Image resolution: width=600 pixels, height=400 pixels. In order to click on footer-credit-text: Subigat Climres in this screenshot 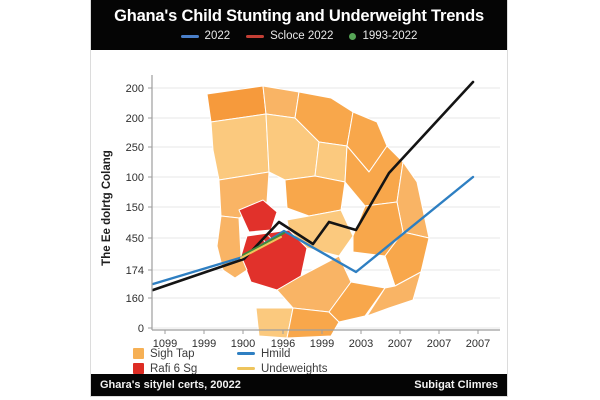, I will do `click(456, 385)`.